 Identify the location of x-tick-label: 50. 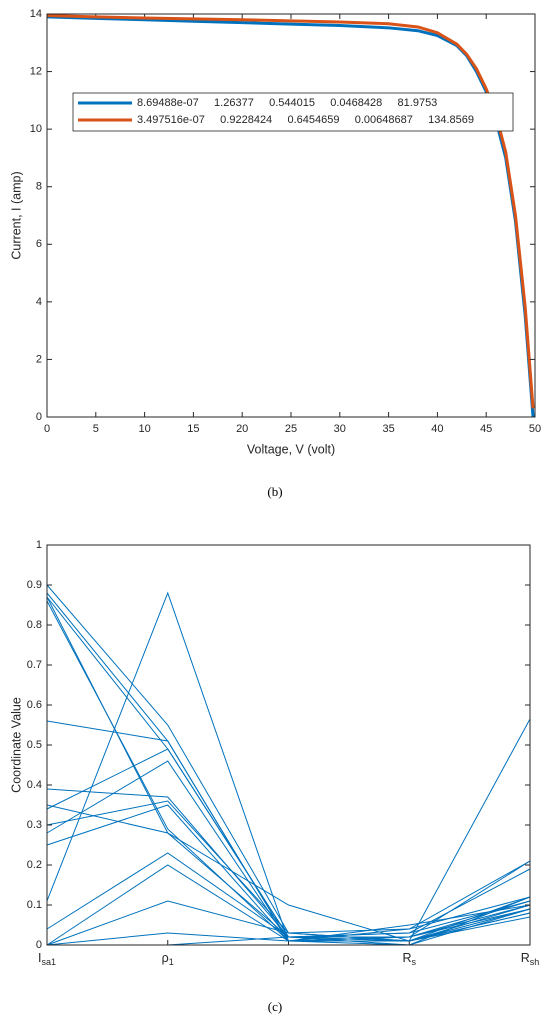
(535, 429).